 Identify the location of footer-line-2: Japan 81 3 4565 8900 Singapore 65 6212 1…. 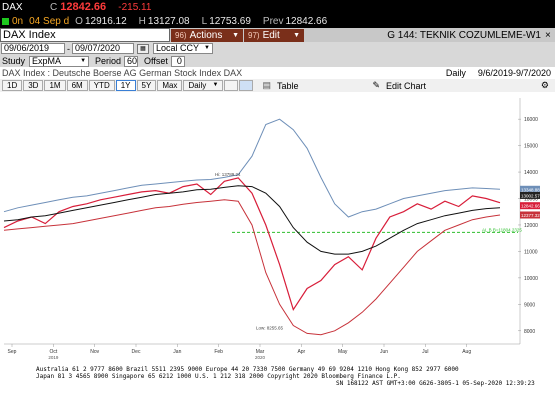
(218, 376).